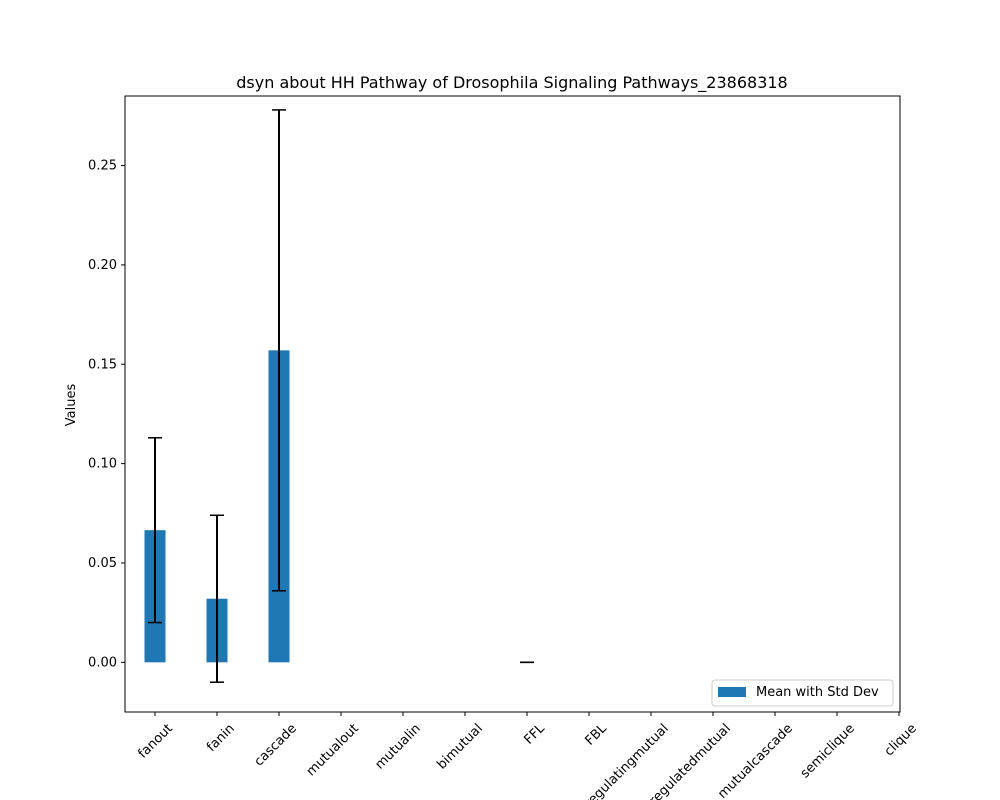 The height and width of the screenshot is (800, 1000). I want to click on y-tick-label: 0.10, so click(102, 464).